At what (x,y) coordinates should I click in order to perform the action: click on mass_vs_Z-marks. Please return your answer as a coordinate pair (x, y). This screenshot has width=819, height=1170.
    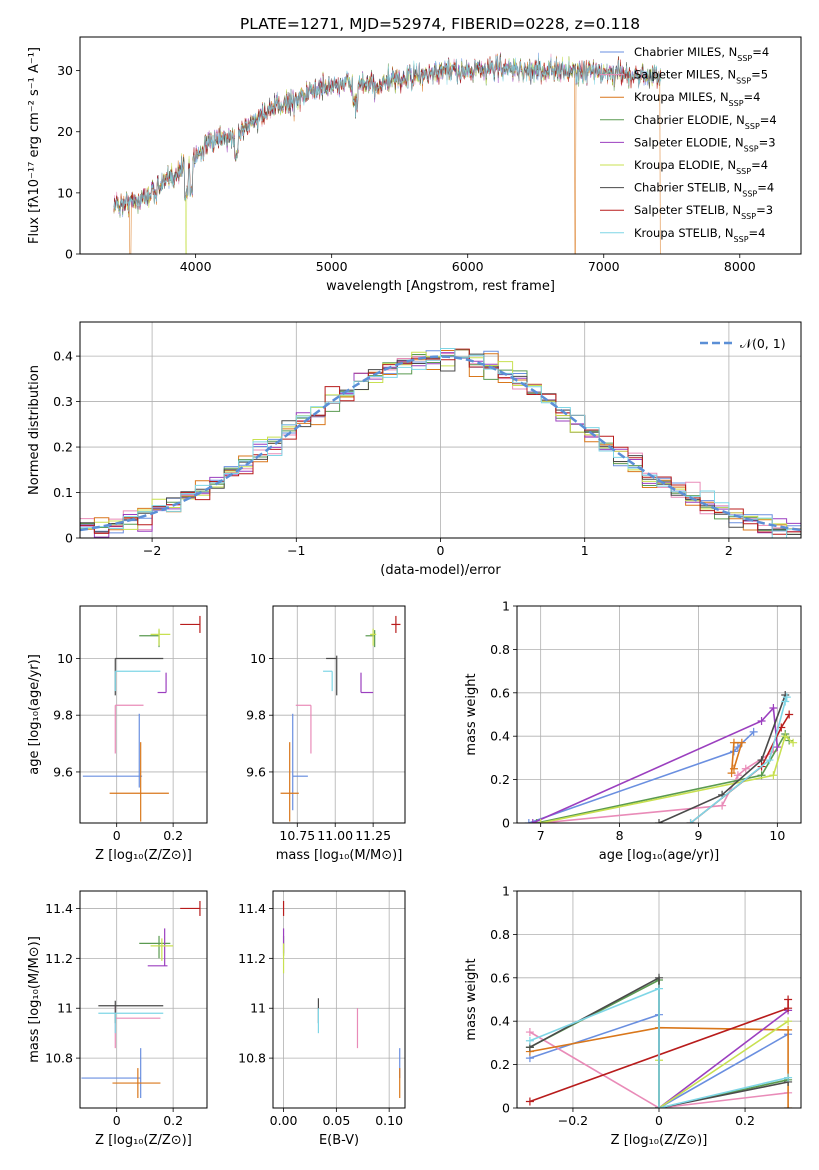
    Looking at the image, I should click on (141, 999).